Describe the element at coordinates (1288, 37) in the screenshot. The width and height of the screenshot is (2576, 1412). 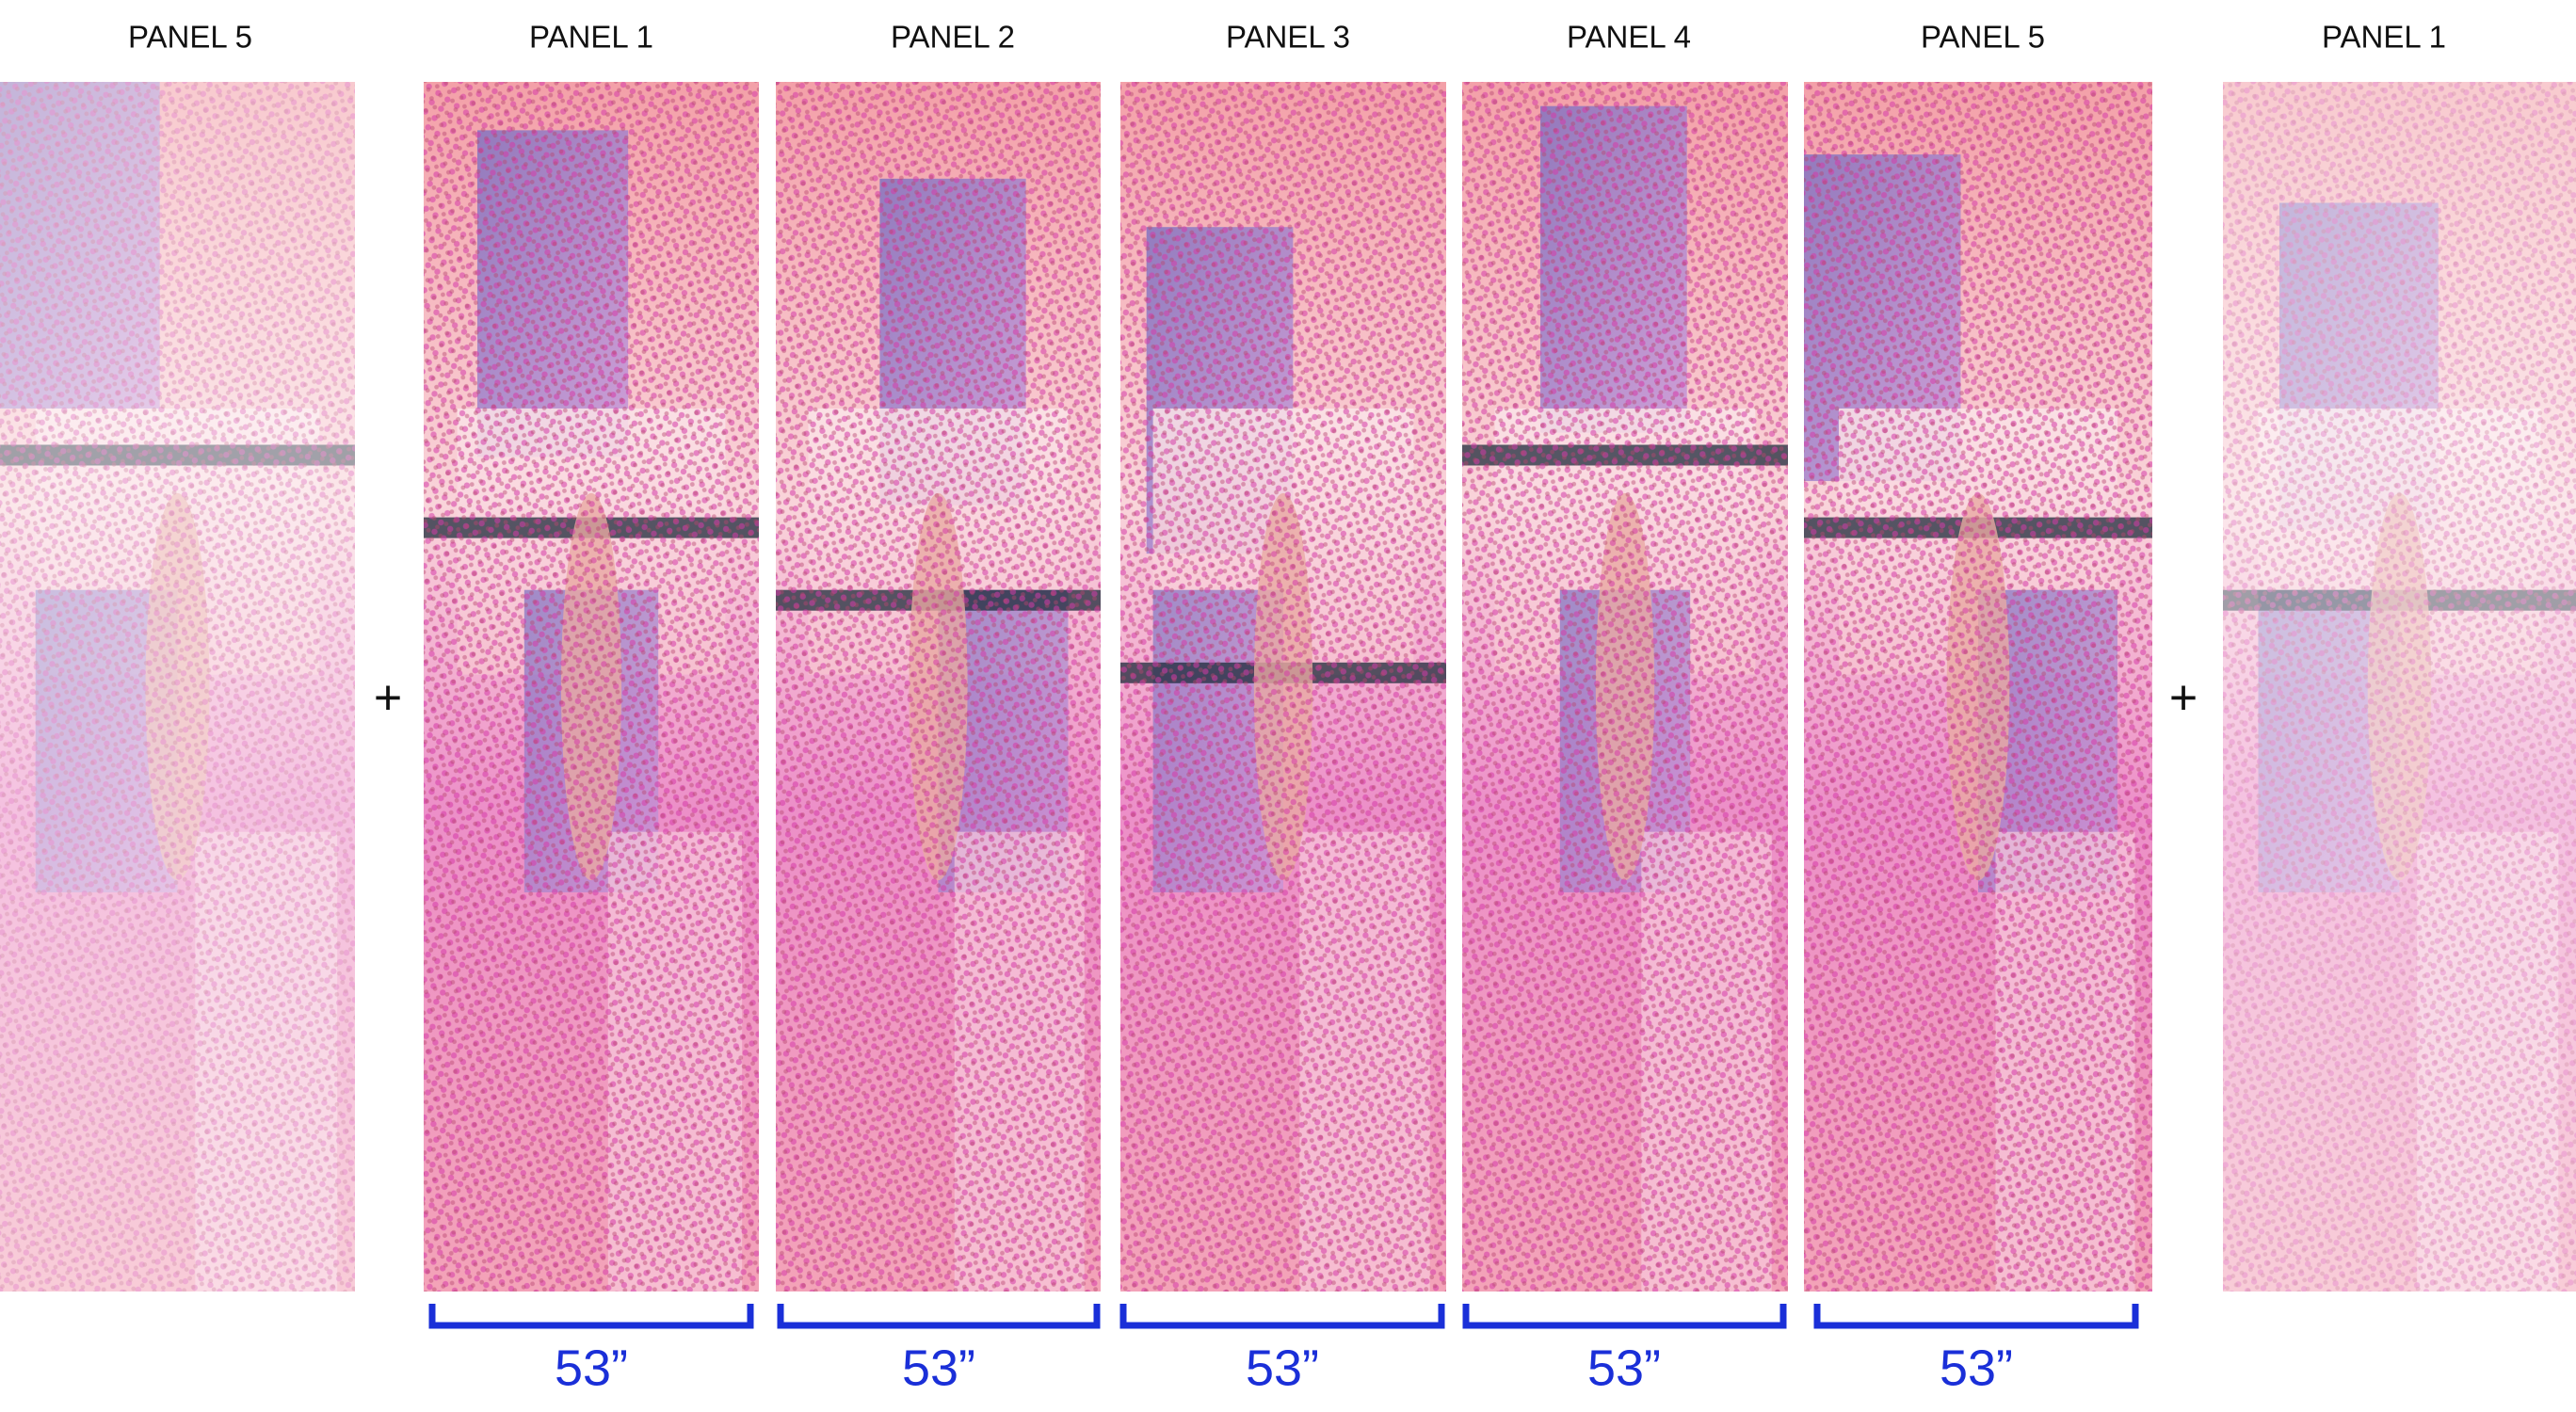
I see `panel-label: PANEL 3` at that location.